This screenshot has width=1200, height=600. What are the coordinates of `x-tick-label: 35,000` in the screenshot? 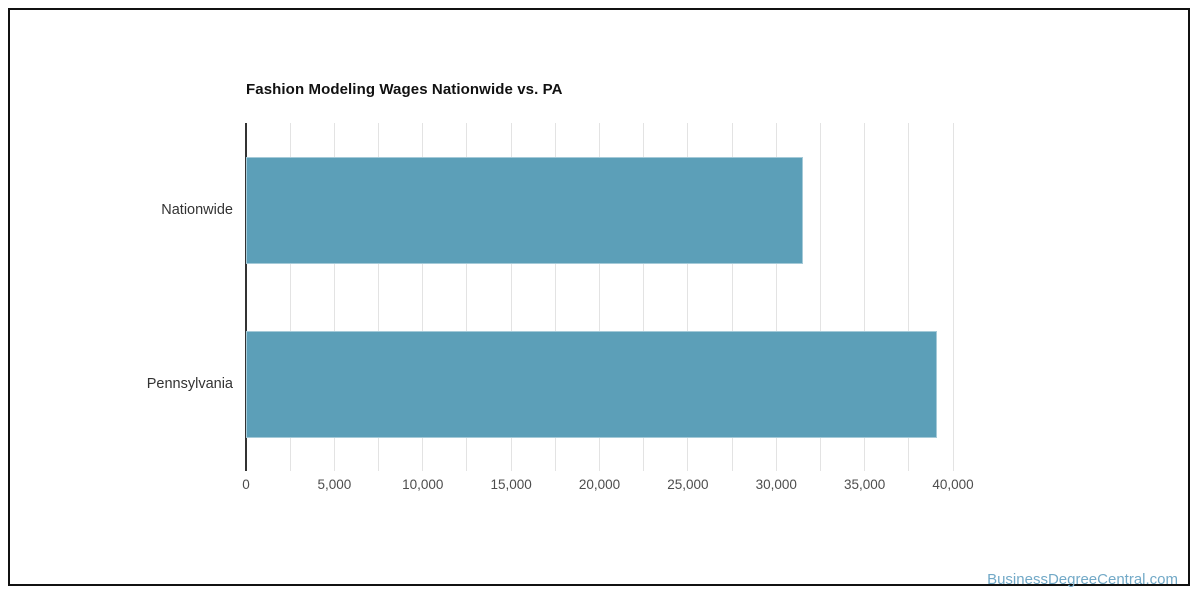 It's located at (864, 484).